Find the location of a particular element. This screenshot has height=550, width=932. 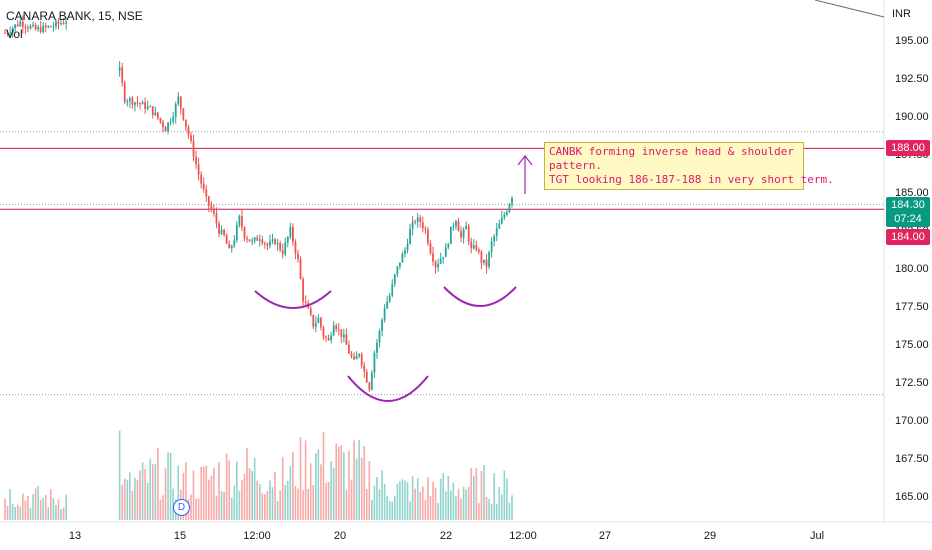

last-price-value: 184.30 is located at coordinates (908, 204).